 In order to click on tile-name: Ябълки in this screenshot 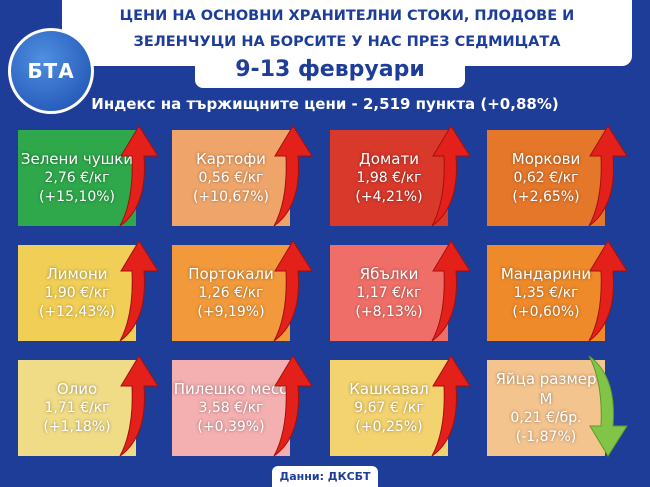, I will do `click(389, 273)`.